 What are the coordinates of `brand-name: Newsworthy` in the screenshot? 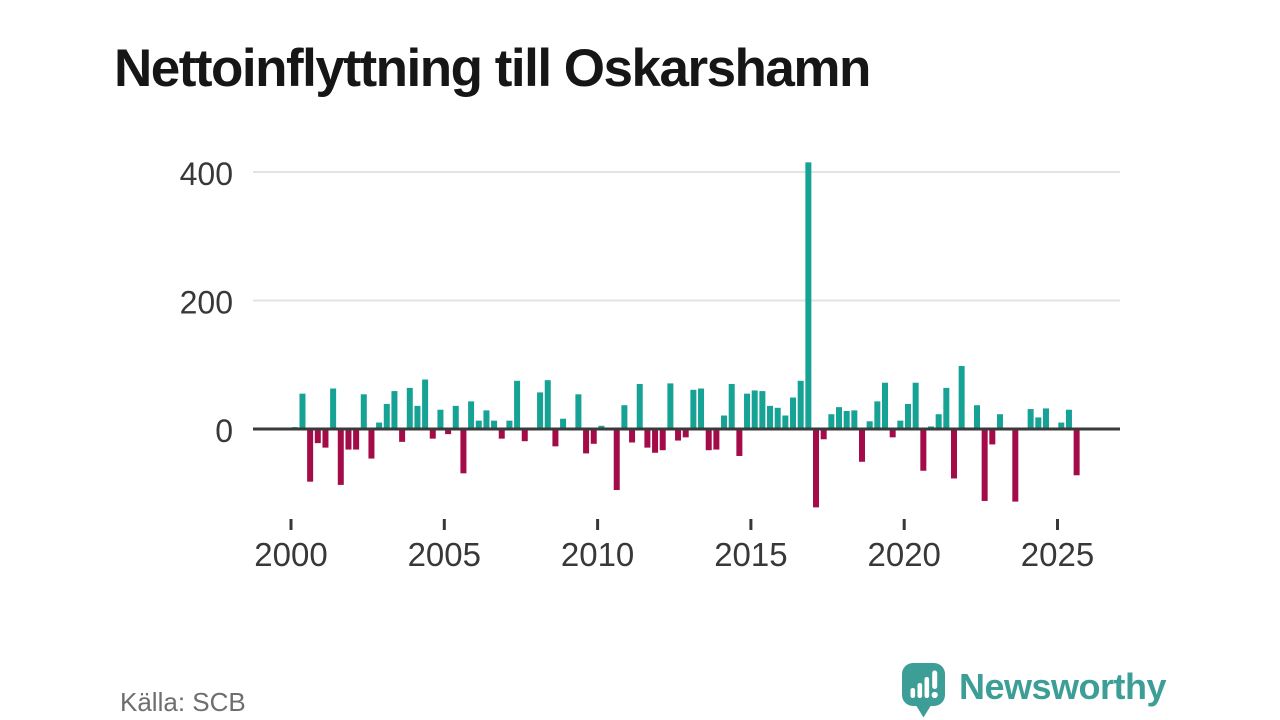 It's located at (1063, 686).